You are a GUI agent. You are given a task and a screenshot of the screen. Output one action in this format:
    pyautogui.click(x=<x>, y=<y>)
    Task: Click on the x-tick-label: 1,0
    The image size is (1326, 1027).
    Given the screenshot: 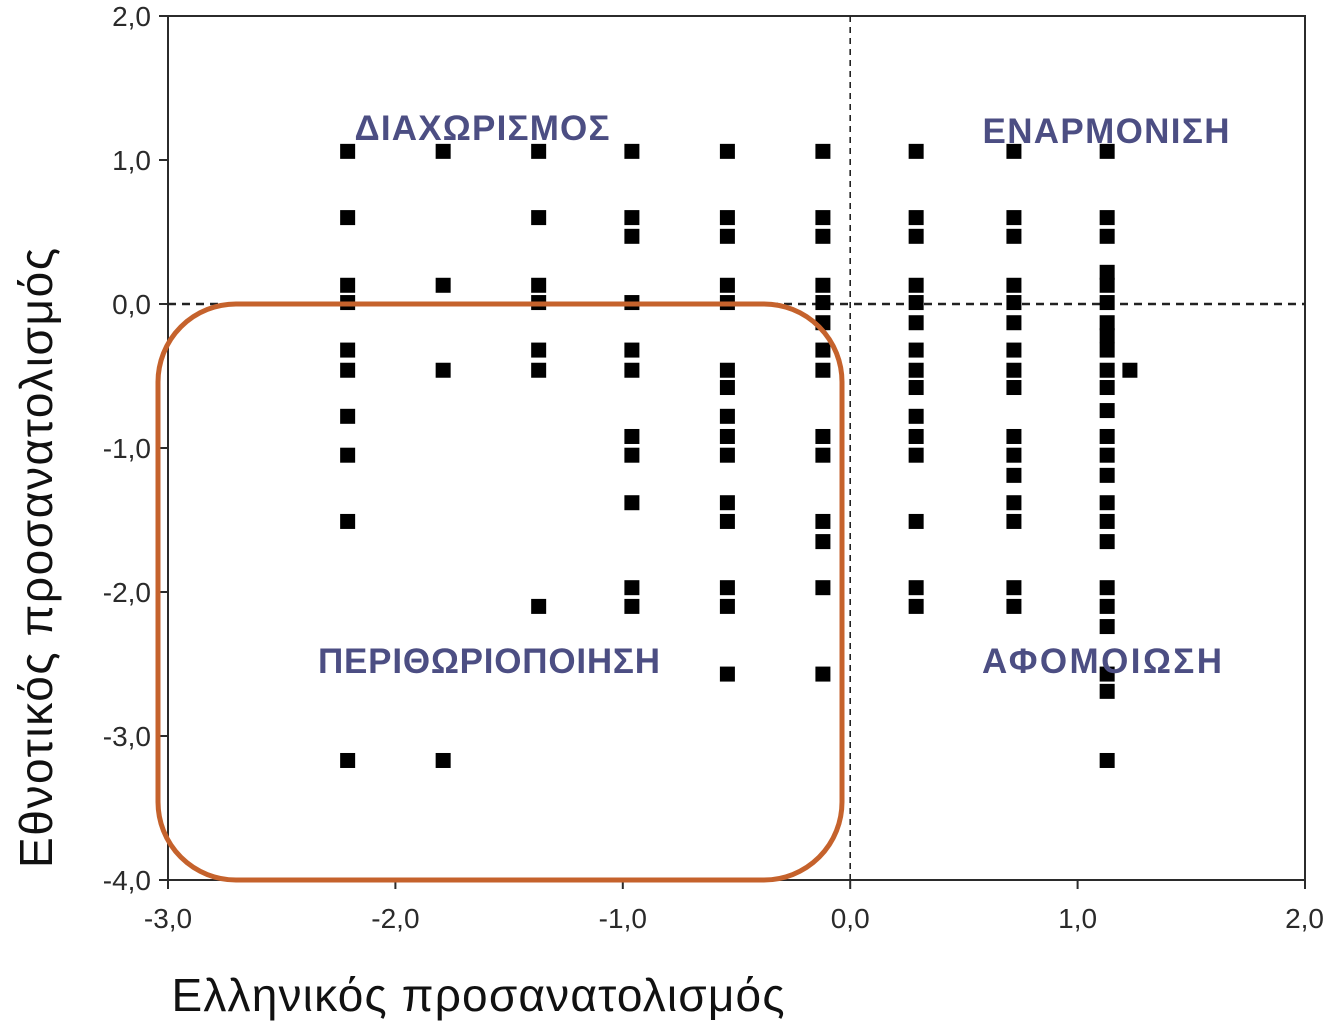 What is the action you would take?
    pyautogui.click(x=1077, y=918)
    